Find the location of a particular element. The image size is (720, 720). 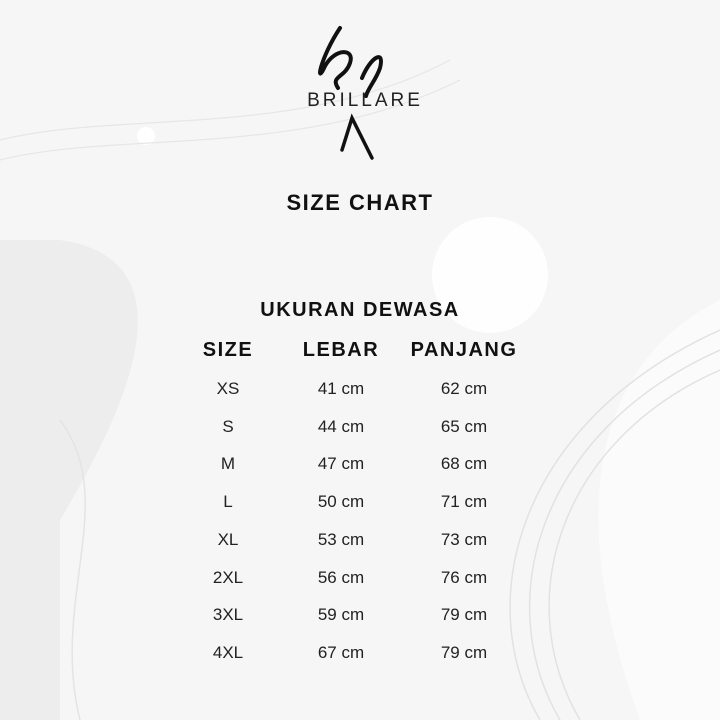

header-size: SIZE is located at coordinates (228, 350).